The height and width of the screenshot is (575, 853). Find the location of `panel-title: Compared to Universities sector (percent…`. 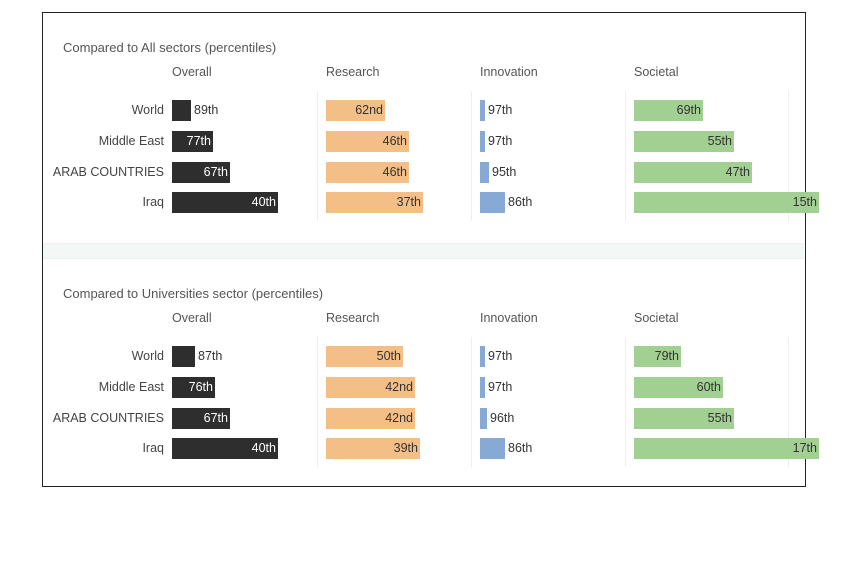

panel-title: Compared to Universities sector (percent… is located at coordinates (193, 293).